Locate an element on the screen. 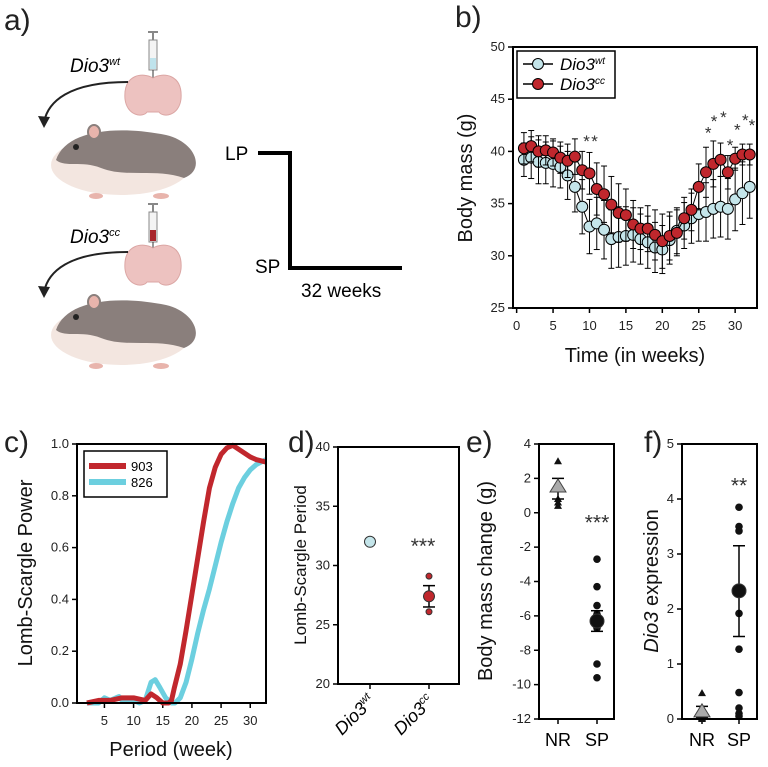 This screenshot has height=767, width=768. d-plot-frame is located at coordinates (398, 565).